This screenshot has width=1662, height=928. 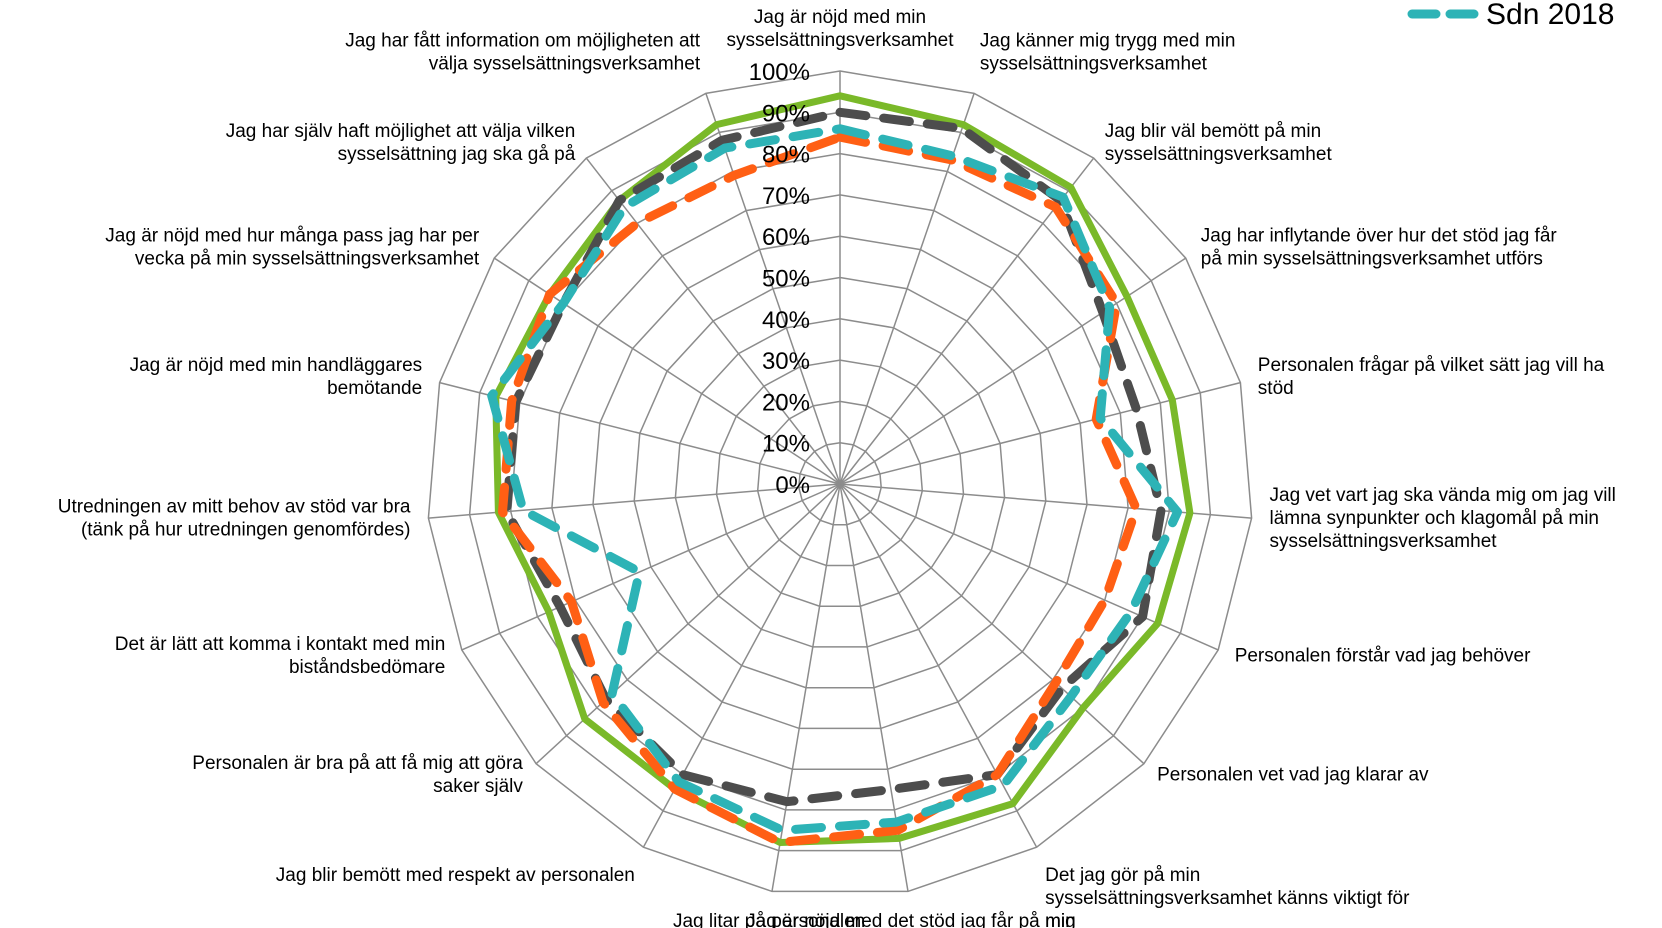 I want to click on category-label-line: Jag blir väl bemött på min, so click(x=1213, y=131).